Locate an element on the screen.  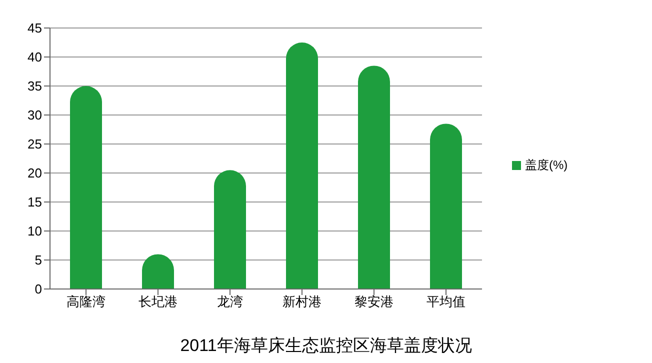
x-tick-label: 龙湾 is located at coordinates (230, 302).